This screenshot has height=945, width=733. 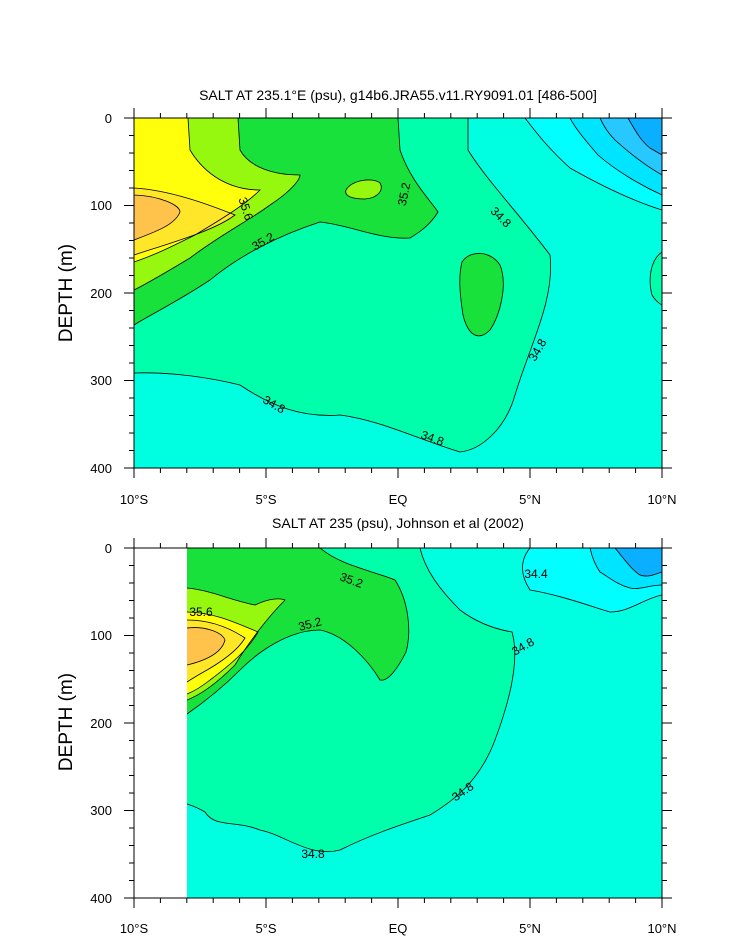 I want to click on bottom-y-tick-label: 400, so click(x=101, y=898).